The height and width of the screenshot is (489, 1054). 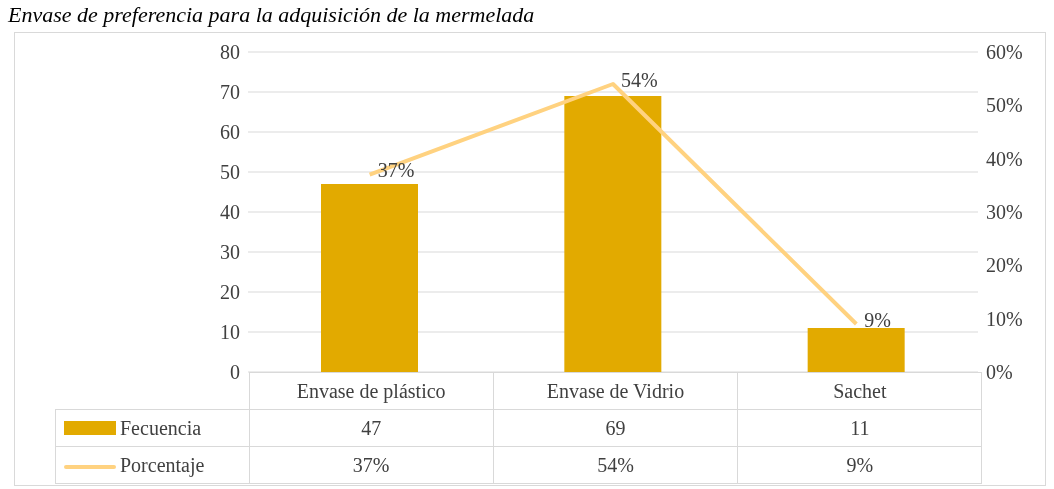 What do you see at coordinates (230, 92) in the screenshot?
I see `y-tick-label: 70` at bounding box center [230, 92].